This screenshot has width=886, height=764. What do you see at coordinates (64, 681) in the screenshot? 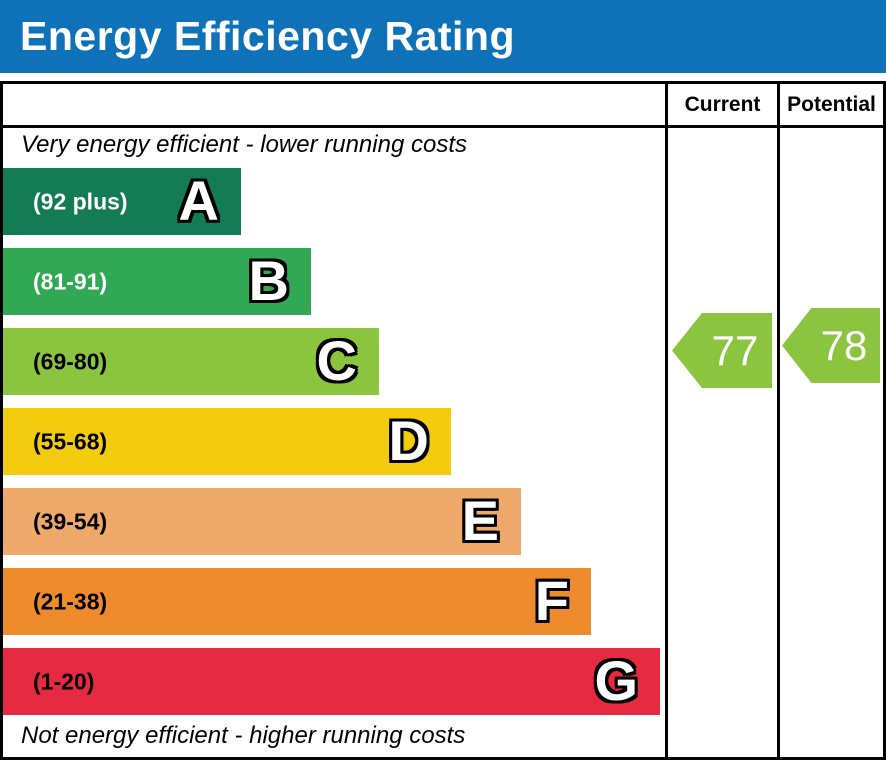
I see `band-g-range: (1-20)` at bounding box center [64, 681].